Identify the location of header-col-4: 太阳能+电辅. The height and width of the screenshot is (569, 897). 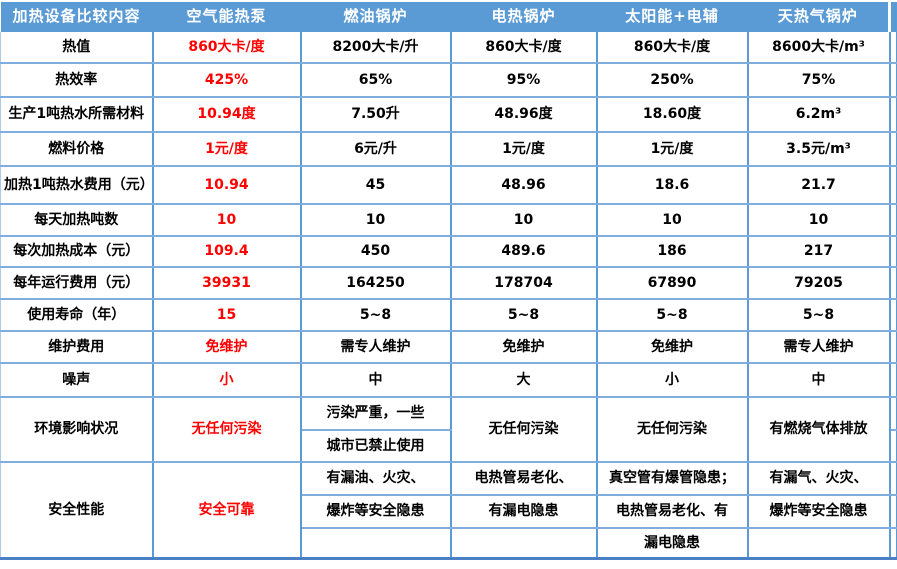
(672, 17).